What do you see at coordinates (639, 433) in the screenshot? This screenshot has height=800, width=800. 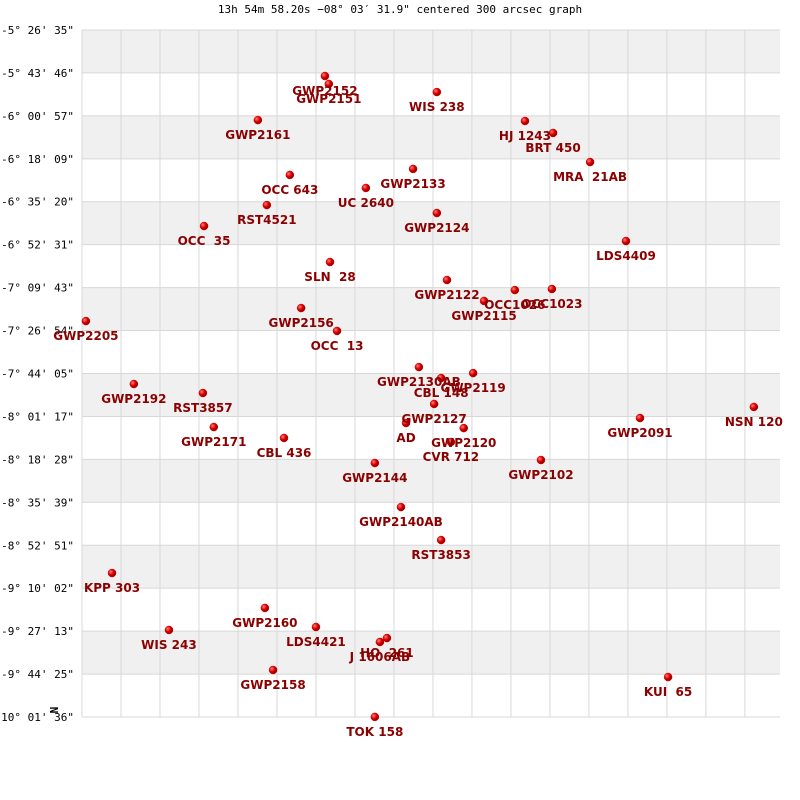 I see `star-label: GWP2091` at bounding box center [639, 433].